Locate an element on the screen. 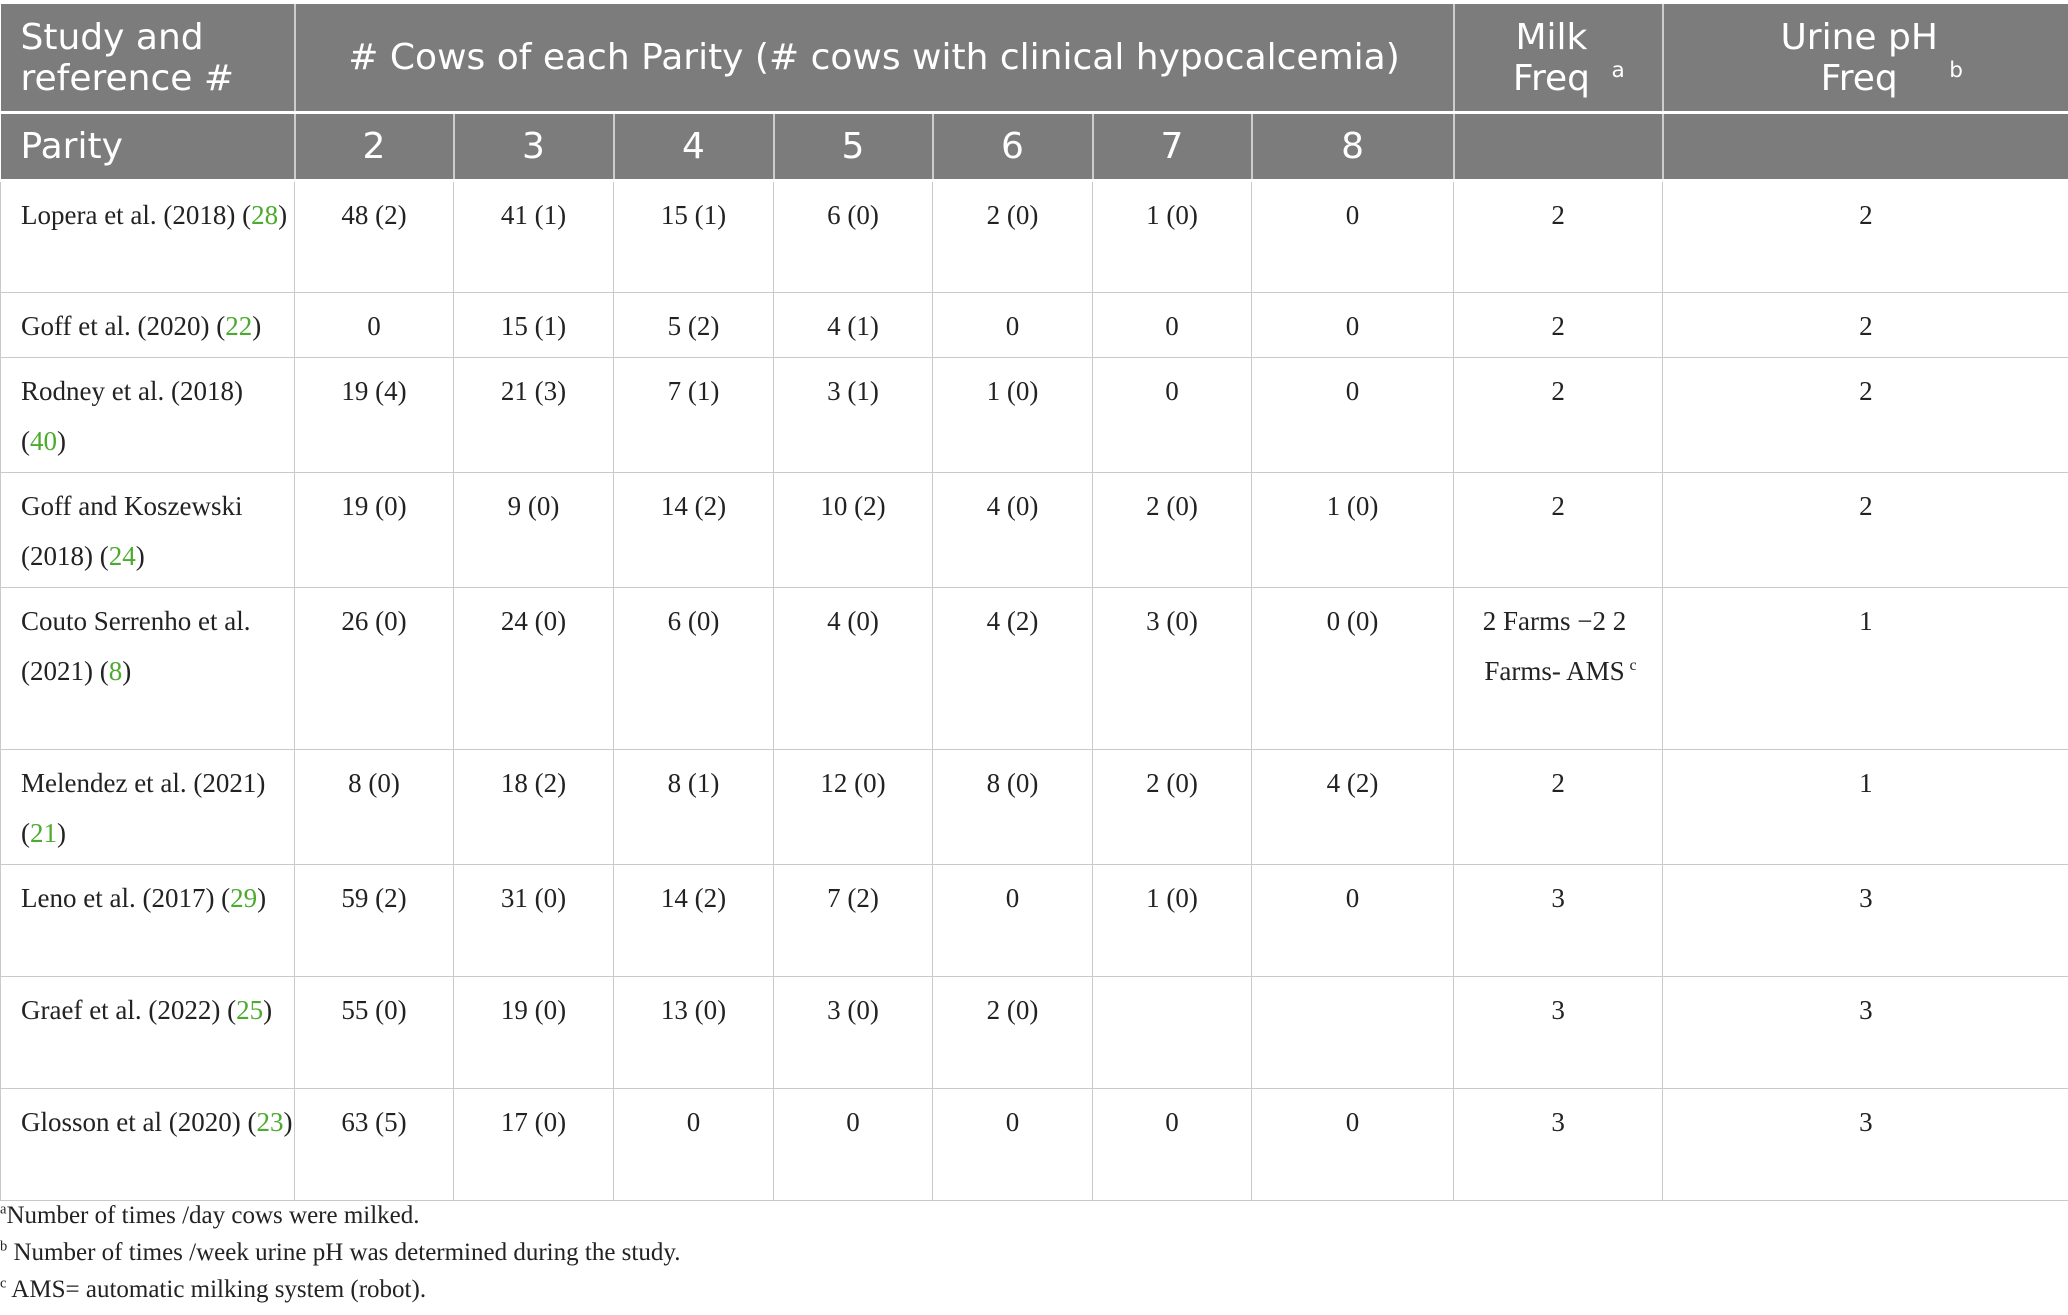 The image size is (2068, 1315). parity-cell: 63 (5) is located at coordinates (374, 1144).